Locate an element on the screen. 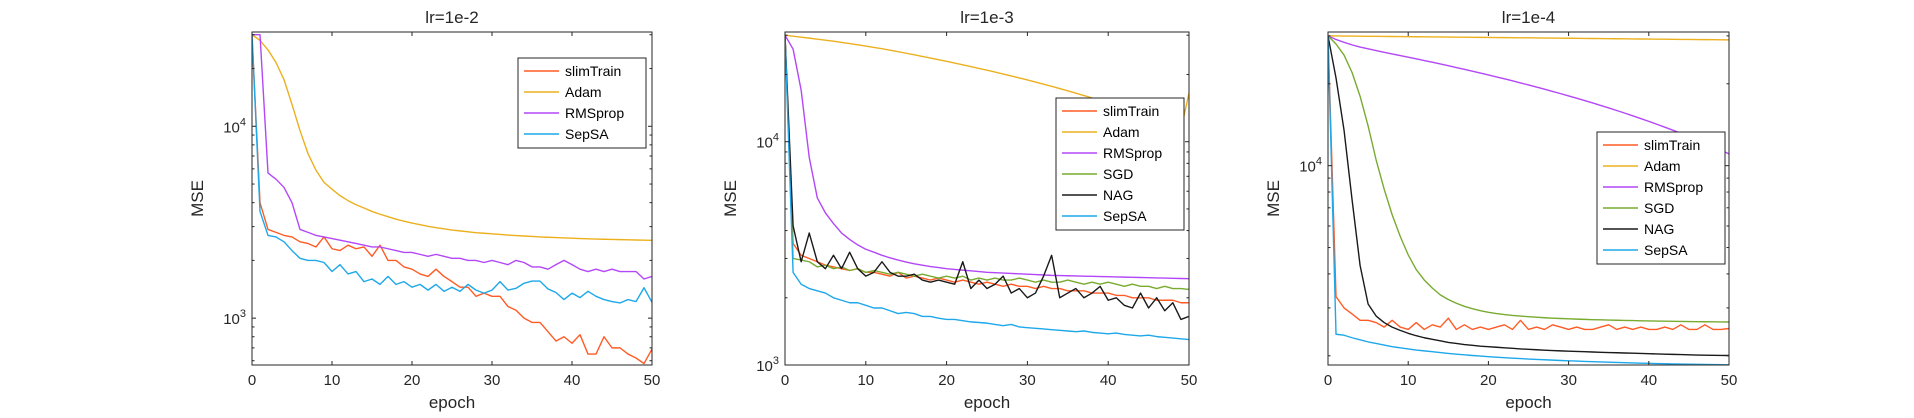  chart-title: lr=1e-2 is located at coordinates (451, 17).